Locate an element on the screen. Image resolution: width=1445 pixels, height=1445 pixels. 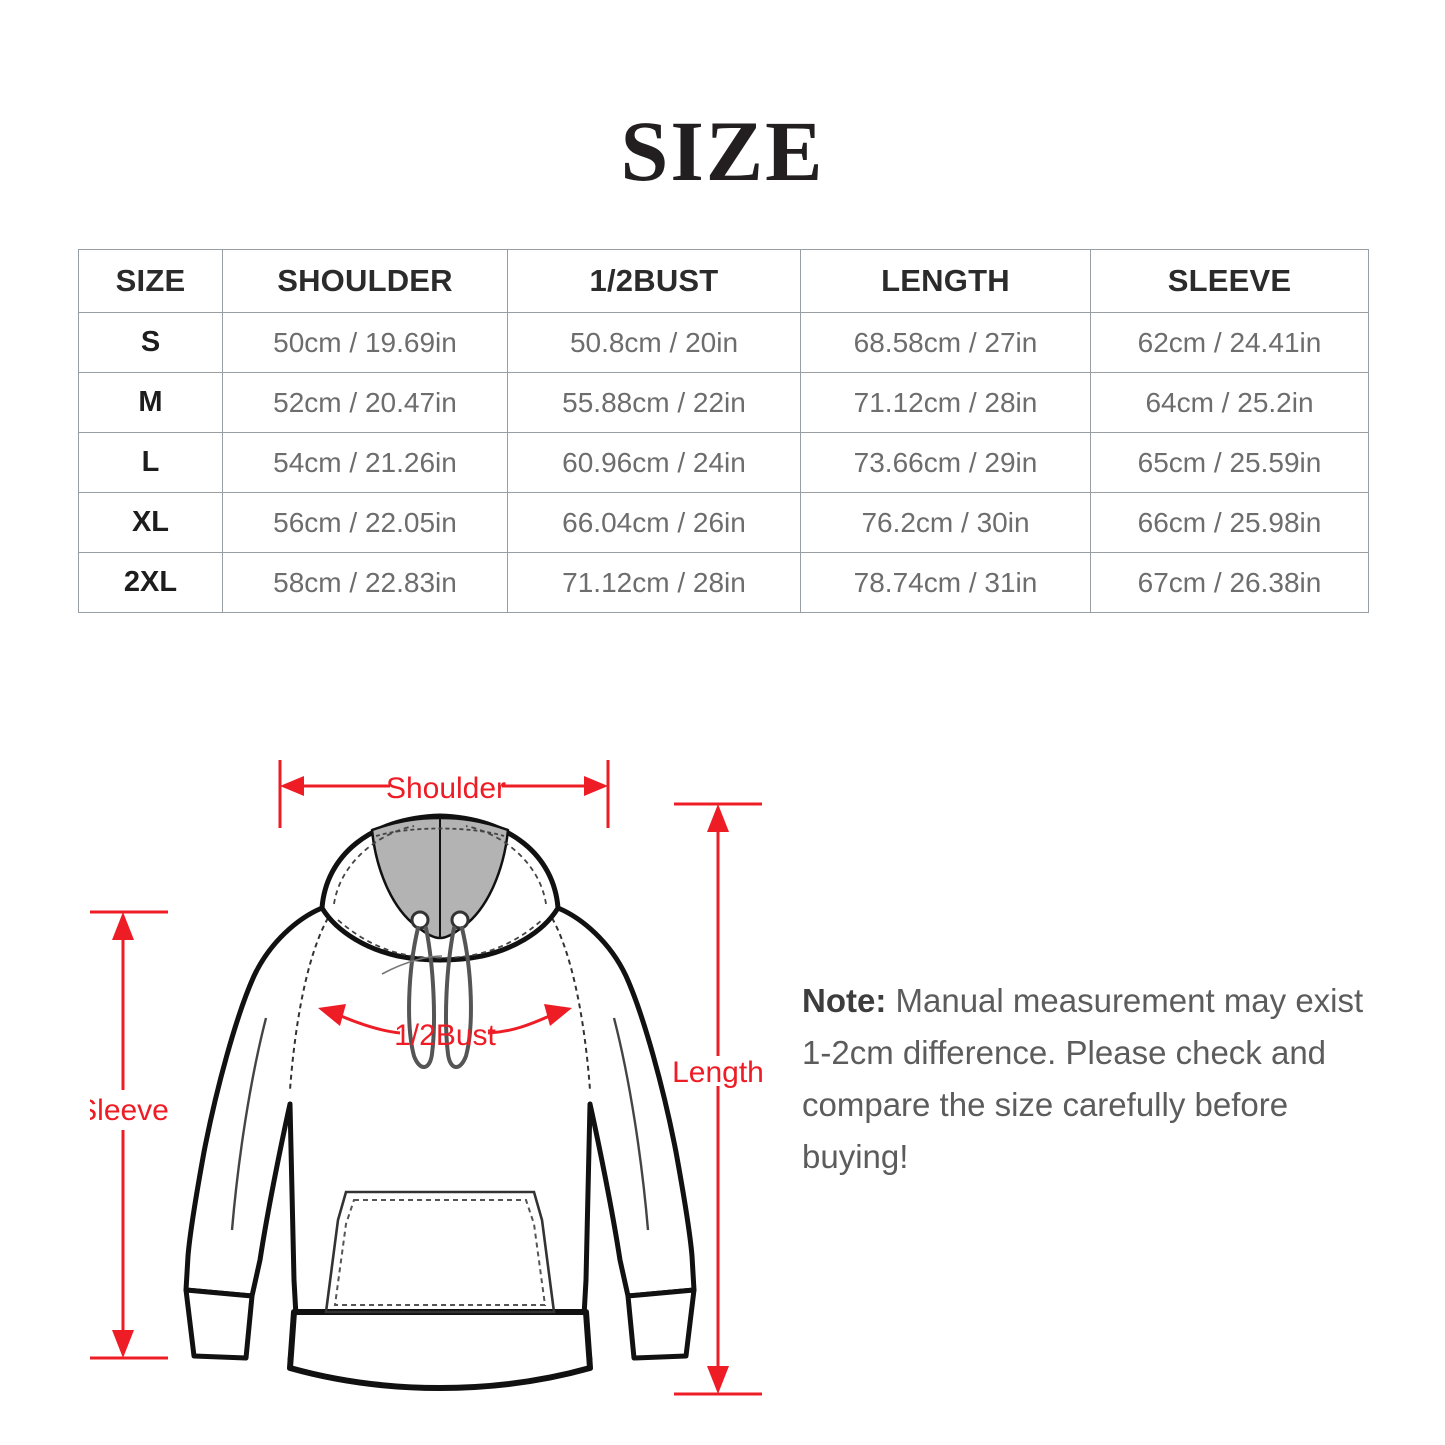
cell-length: 68.58cm / 27in is located at coordinates (945, 342).